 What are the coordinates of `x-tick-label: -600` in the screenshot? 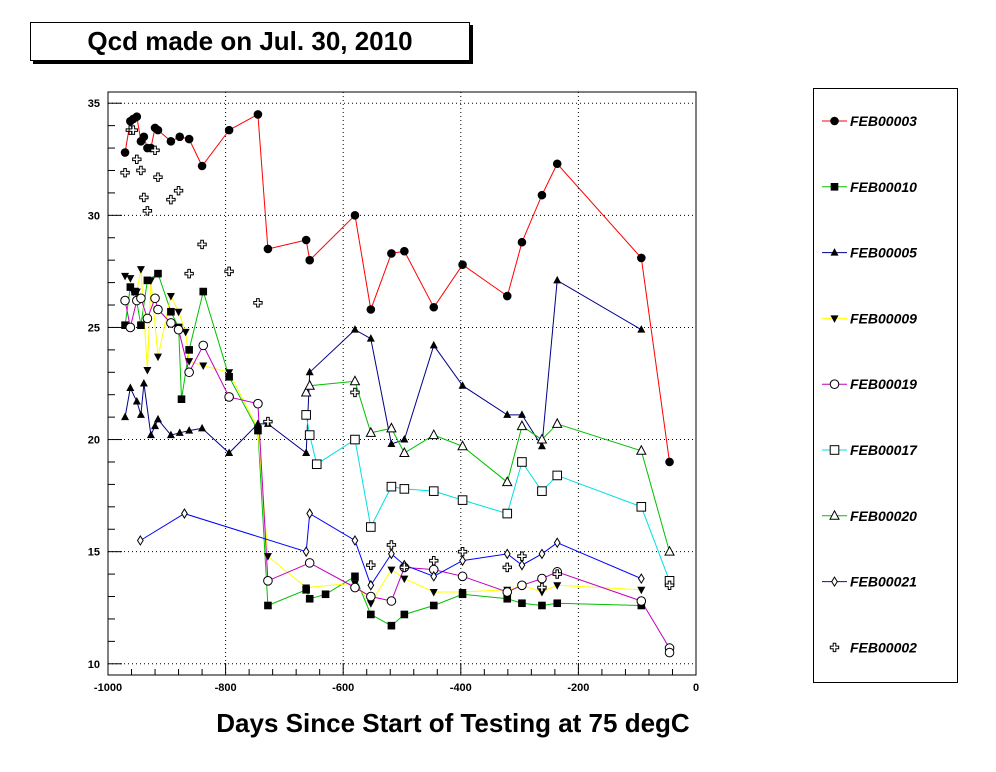 It's located at (343, 688).